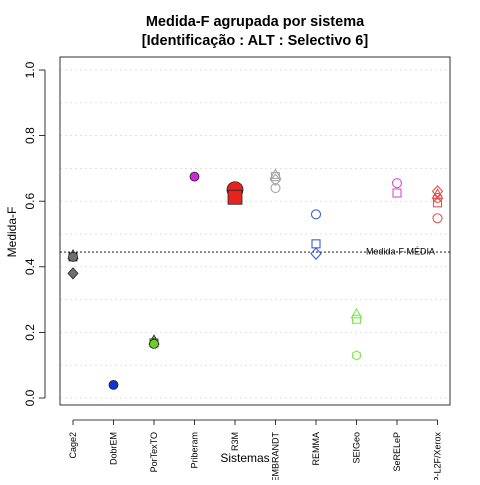  I want to click on y-tick-label: 0.0, so click(30, 397).